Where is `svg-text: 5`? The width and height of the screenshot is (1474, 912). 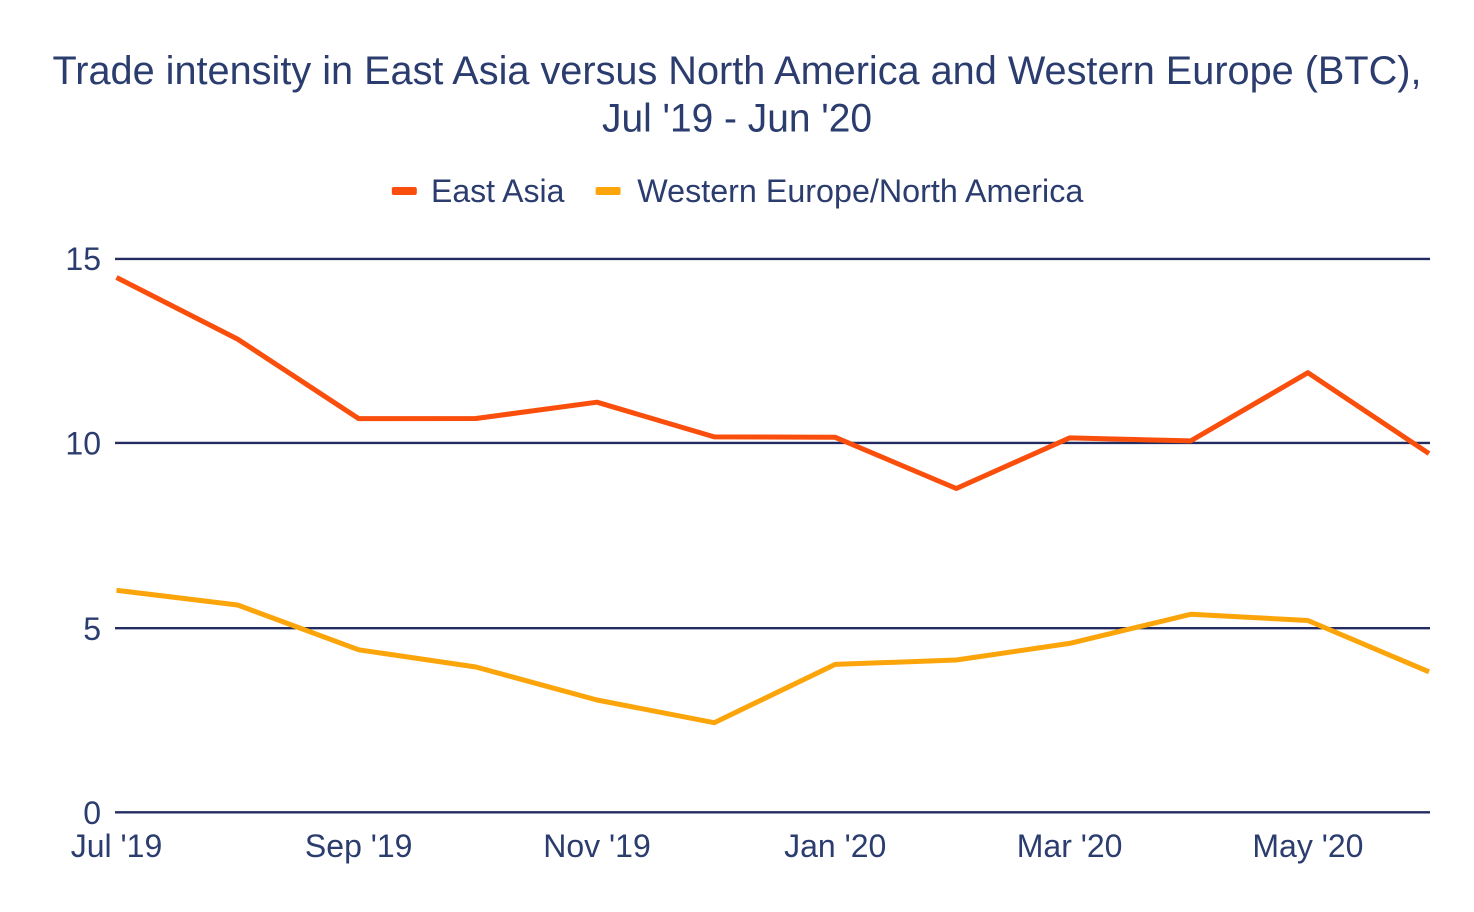
svg-text: 5 is located at coordinates (92, 629).